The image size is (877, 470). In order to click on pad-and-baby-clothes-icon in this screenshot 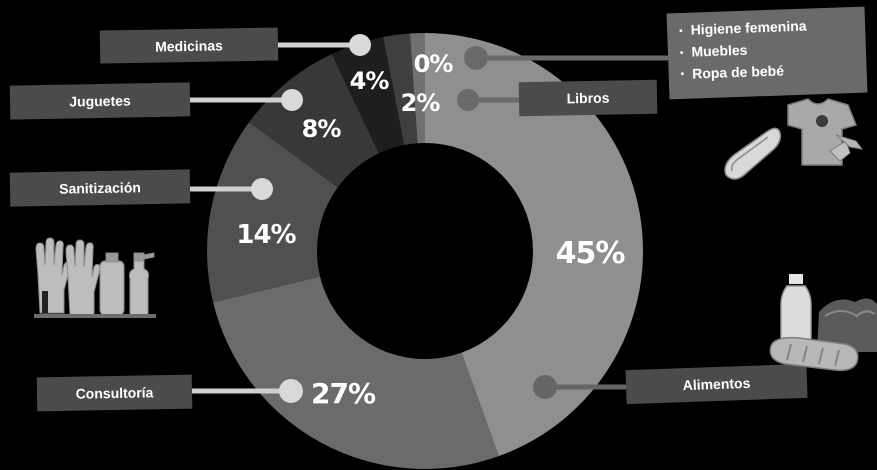, I will do `click(794, 139)`.